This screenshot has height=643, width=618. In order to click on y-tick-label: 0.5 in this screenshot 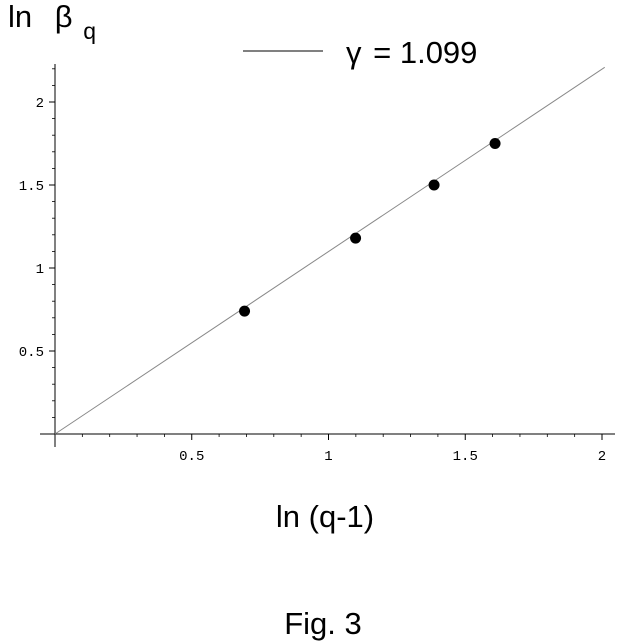, I will do `click(31, 353)`.